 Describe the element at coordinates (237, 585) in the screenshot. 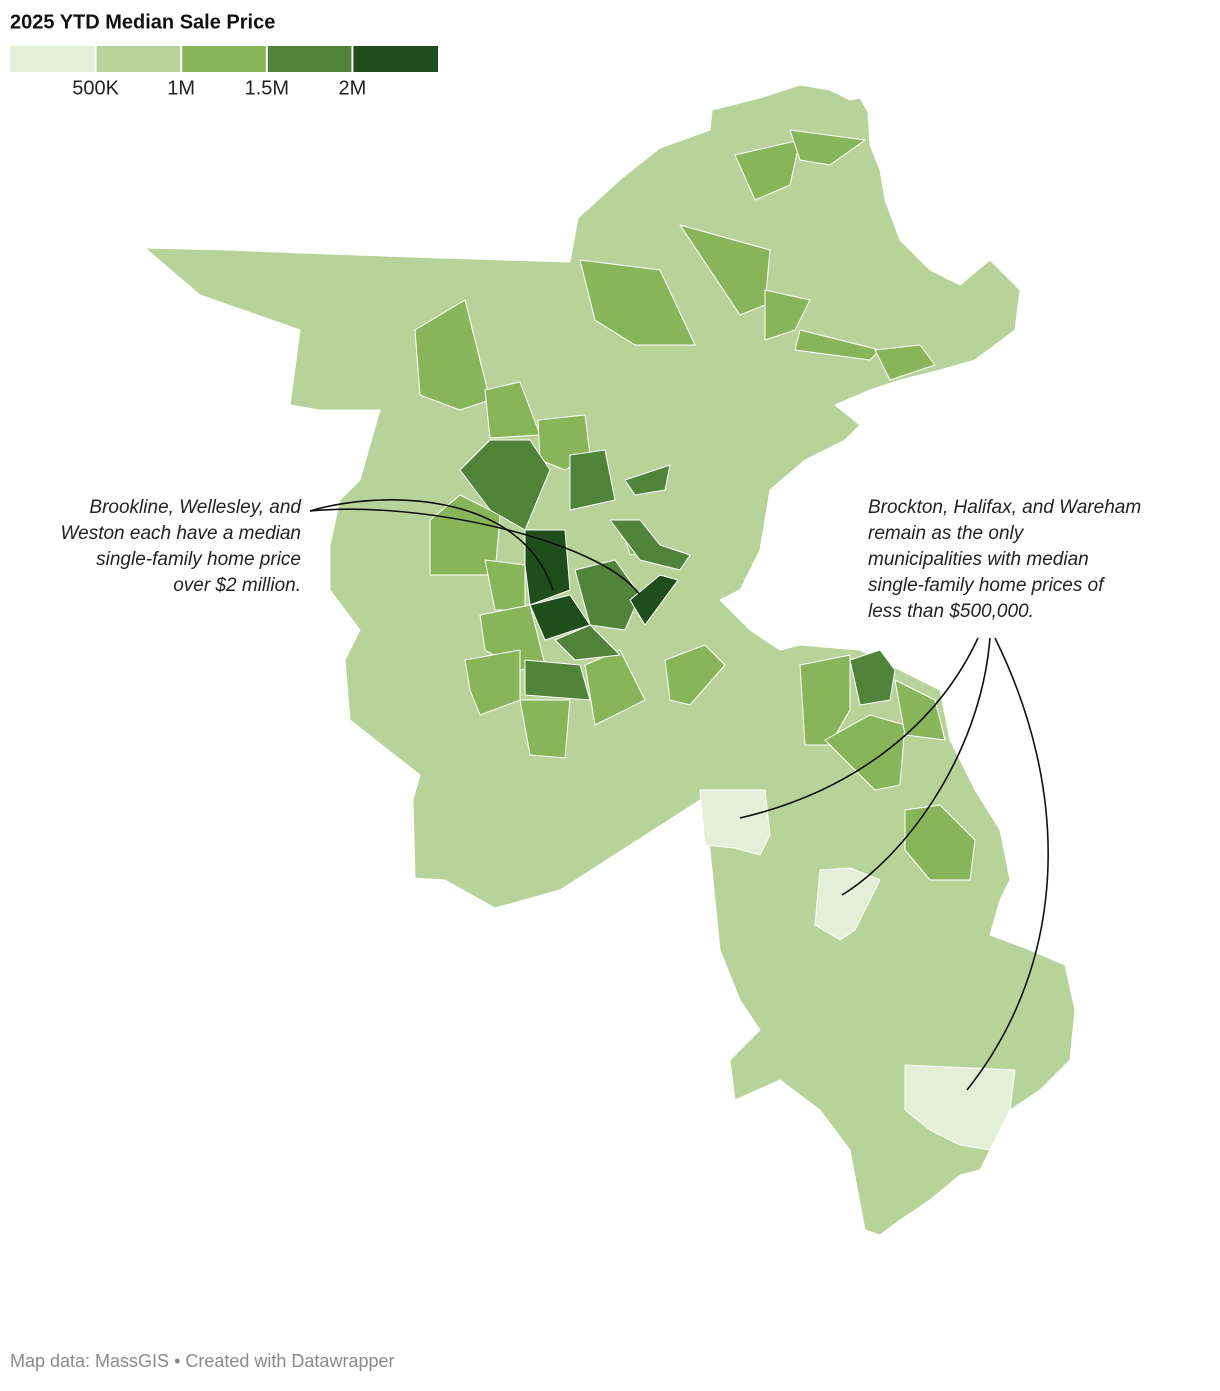

I see `annotation-line: over $2 million.` at that location.